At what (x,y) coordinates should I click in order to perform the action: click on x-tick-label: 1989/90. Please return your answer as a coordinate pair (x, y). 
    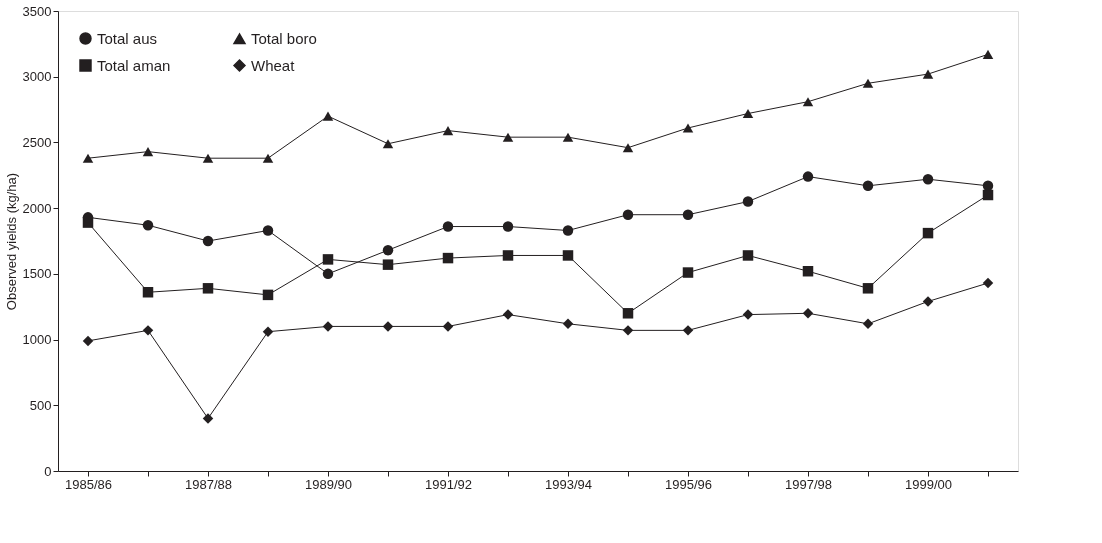
    Looking at the image, I should click on (328, 484).